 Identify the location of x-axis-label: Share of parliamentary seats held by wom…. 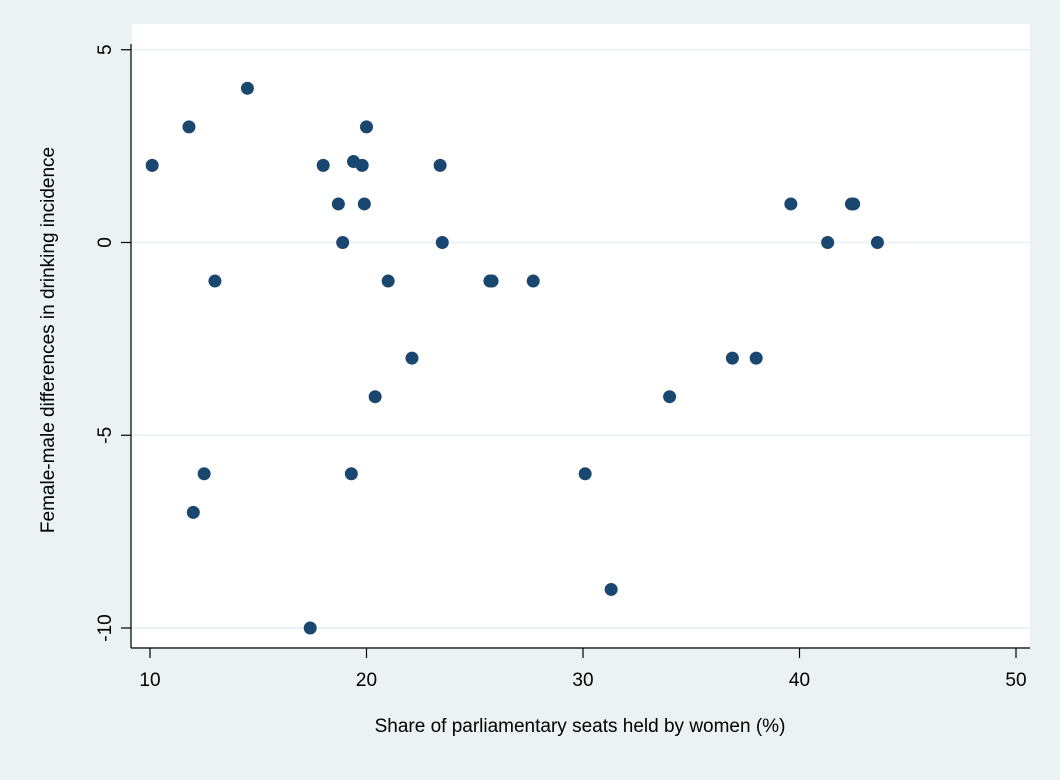
(580, 726).